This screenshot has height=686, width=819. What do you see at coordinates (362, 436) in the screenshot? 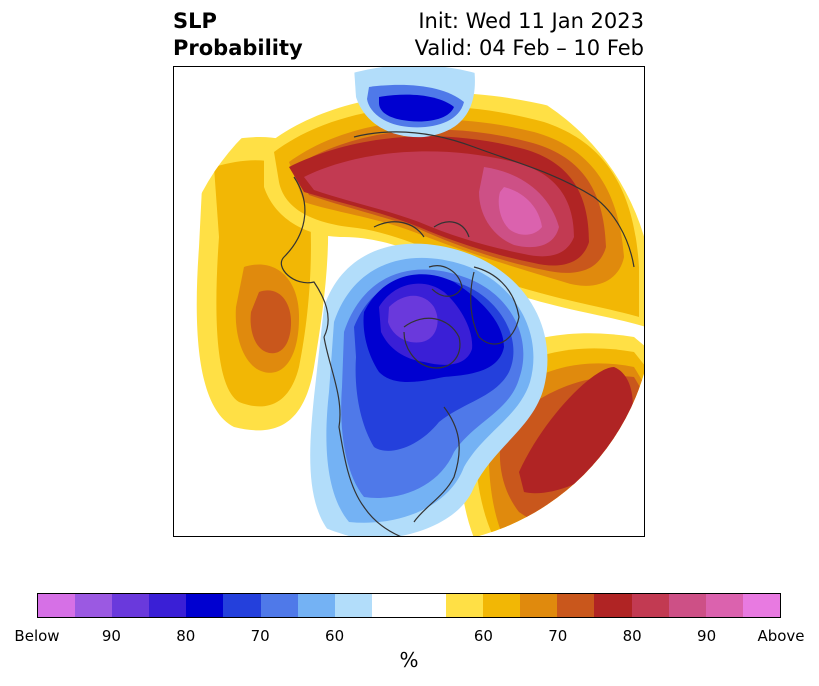
I see `coastline-west-na` at bounding box center [362, 436].